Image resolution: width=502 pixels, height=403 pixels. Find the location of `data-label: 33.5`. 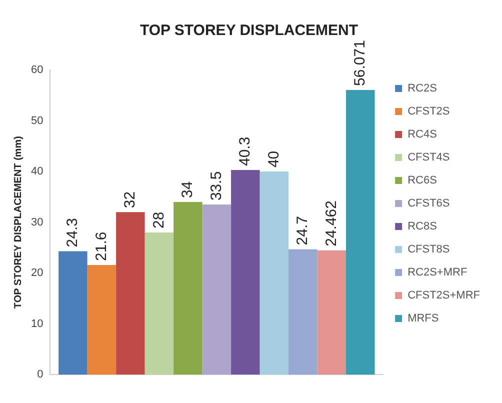

data-label: 33.5 is located at coordinates (216, 186).